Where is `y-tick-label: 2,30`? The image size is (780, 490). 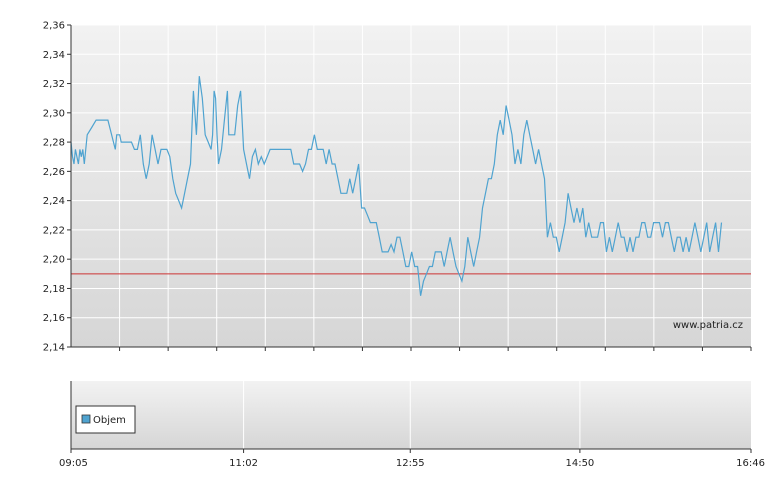 y-tick-label: 2,30 is located at coordinates (54, 113).